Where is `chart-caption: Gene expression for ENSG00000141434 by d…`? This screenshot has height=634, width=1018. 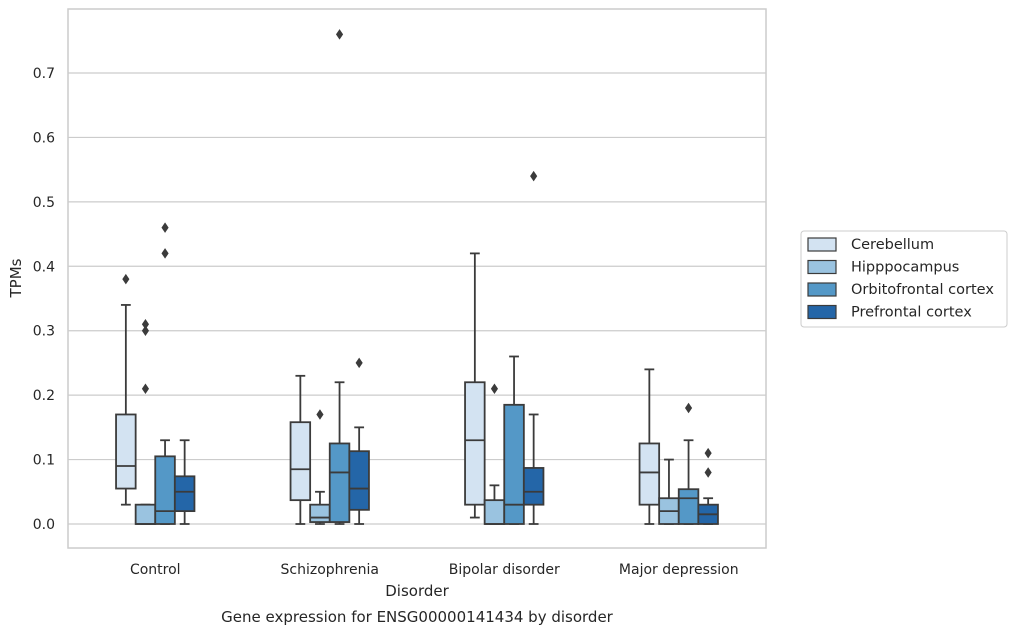
chart-caption: Gene expression for ENSG00000141434 by d… is located at coordinates (417, 617).